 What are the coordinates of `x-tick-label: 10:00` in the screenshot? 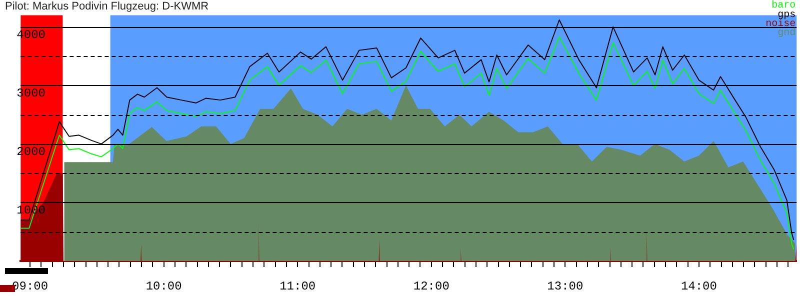 It's located at (164, 286).